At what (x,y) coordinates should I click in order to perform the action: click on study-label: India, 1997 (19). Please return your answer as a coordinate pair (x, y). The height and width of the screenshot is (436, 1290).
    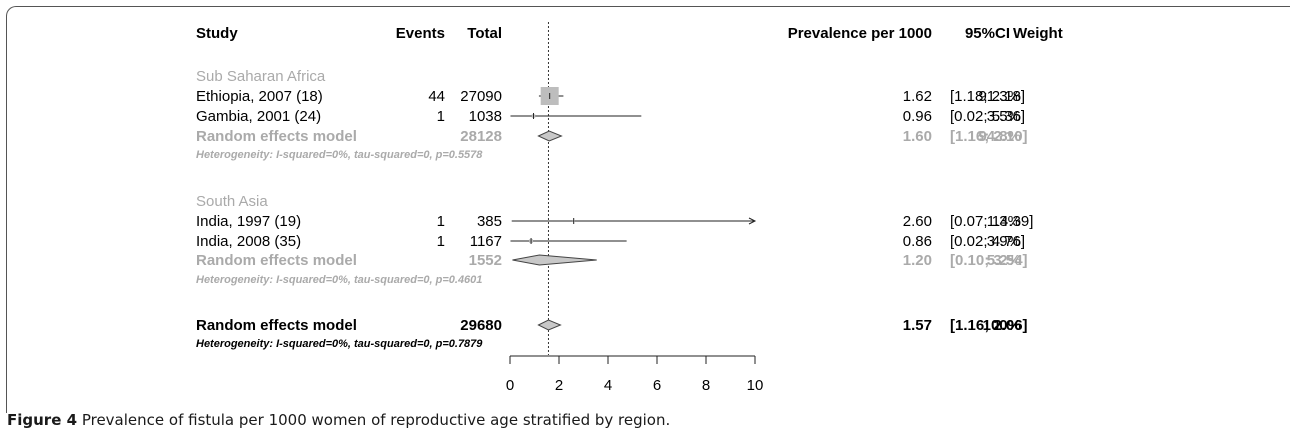
    Looking at the image, I should click on (248, 221).